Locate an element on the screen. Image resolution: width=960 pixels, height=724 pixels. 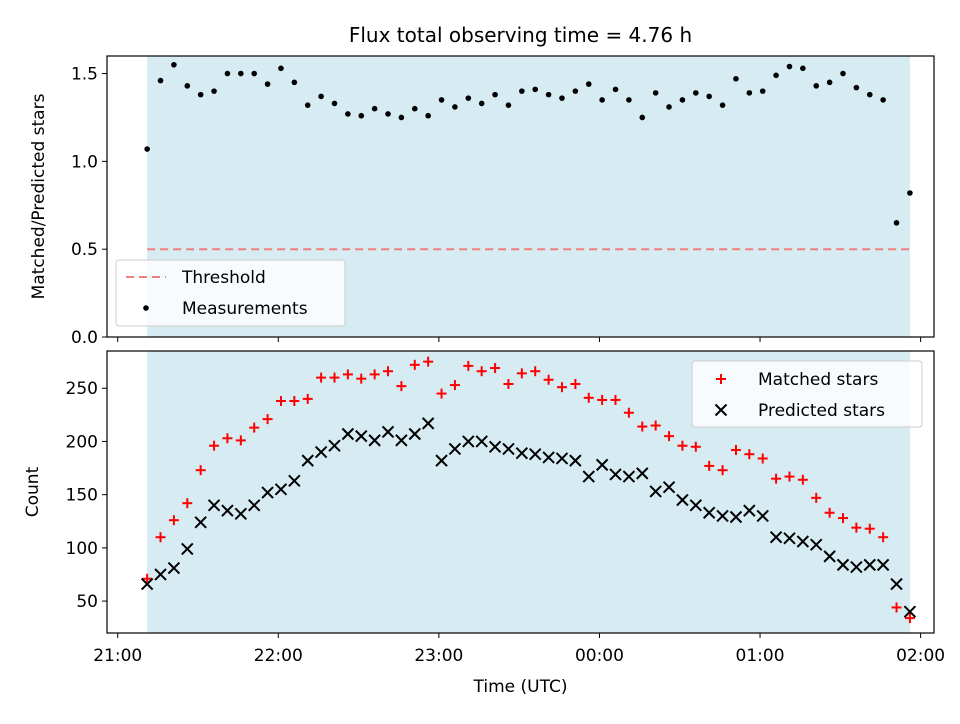
bottom-legend-box is located at coordinates (807, 394).